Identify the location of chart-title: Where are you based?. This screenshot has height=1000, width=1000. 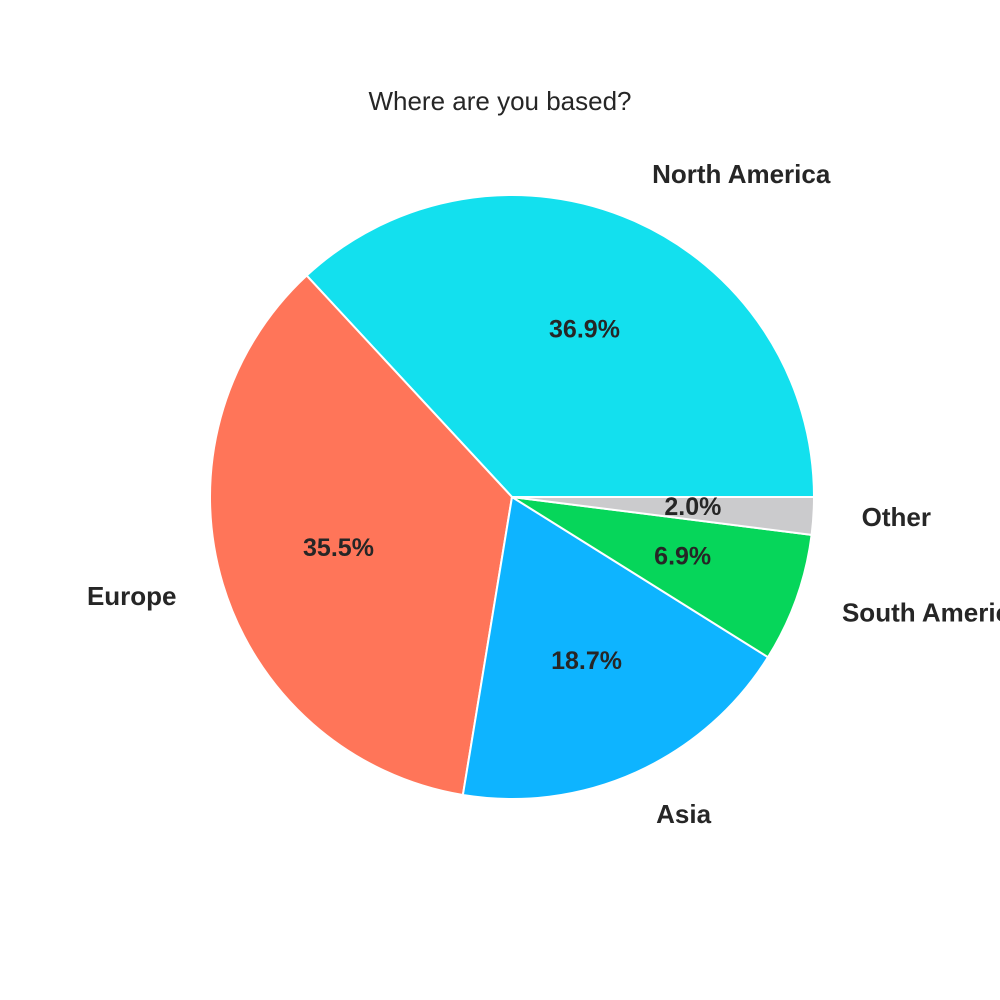
(500, 101).